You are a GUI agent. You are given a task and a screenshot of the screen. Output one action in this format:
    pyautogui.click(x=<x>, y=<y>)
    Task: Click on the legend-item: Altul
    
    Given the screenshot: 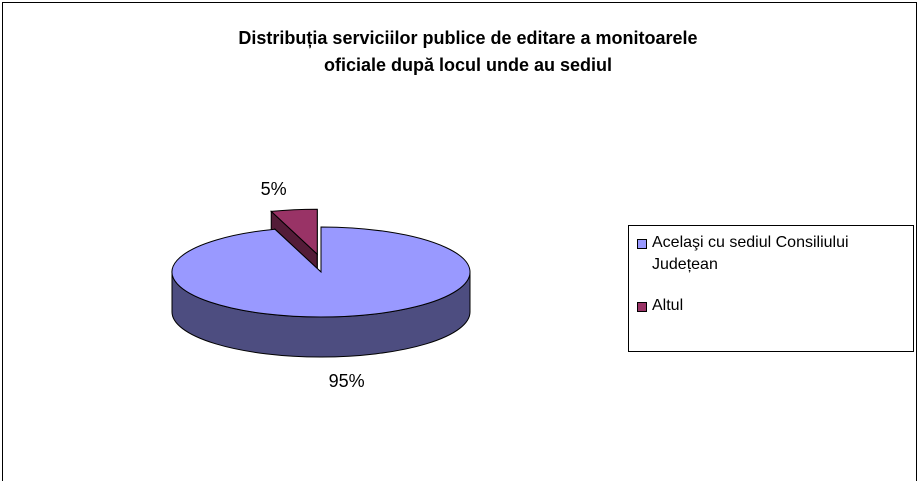 What is the action you would take?
    pyautogui.click(x=773, y=306)
    